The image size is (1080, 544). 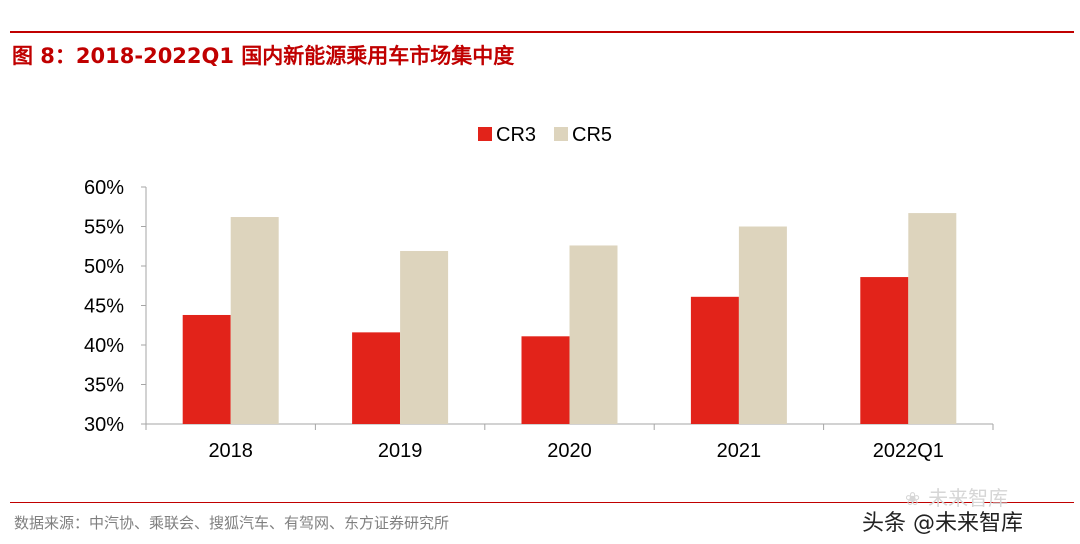 I want to click on x-tick-label: 2021, so click(x=739, y=451).